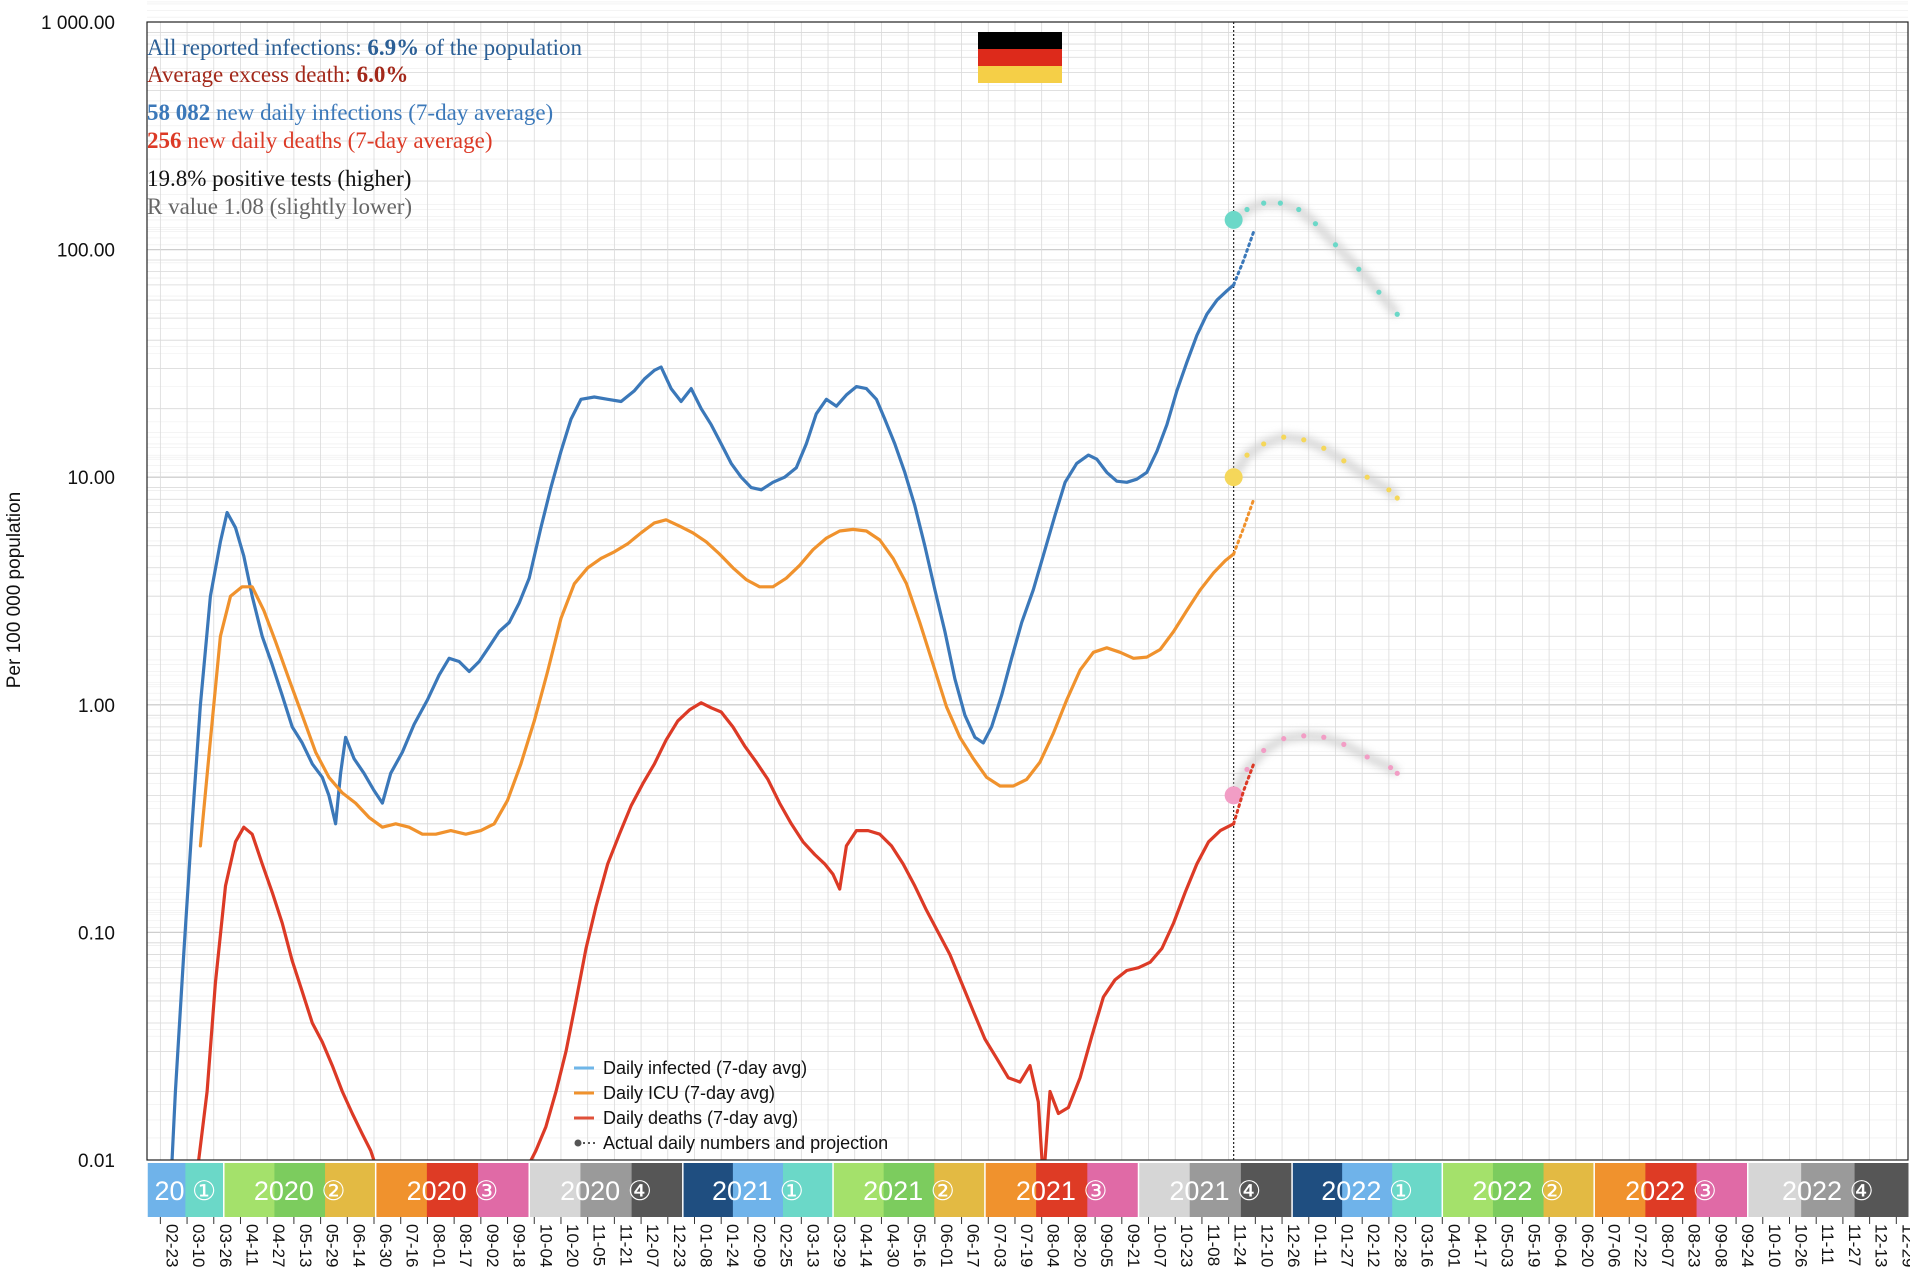  What do you see at coordinates (909, 1191) in the screenshot?
I see `quarter-label: 2021 ②` at bounding box center [909, 1191].